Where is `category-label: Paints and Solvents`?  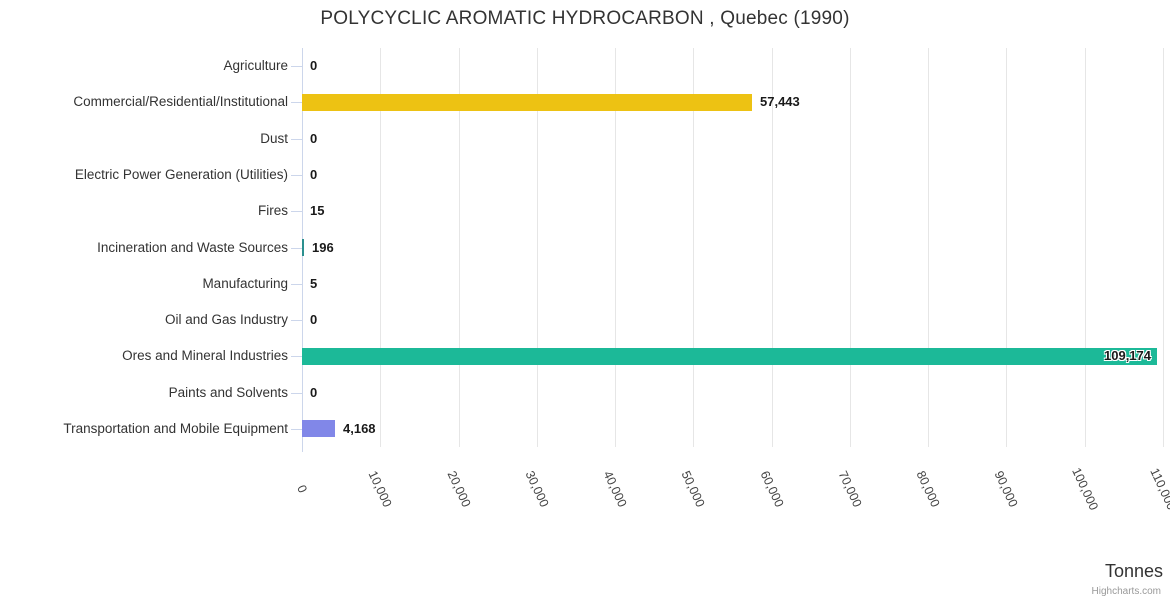 category-label: Paints and Solvents is located at coordinates (228, 392).